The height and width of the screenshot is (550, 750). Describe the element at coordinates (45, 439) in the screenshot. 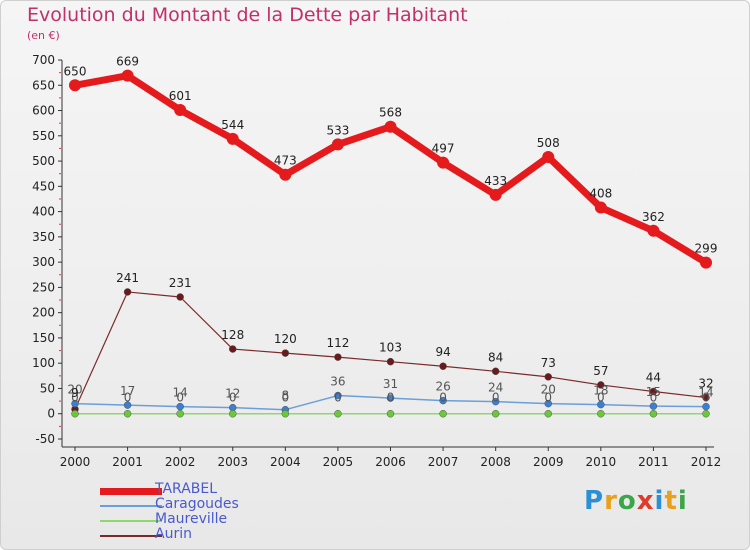

I see `y-tick-label: -50` at that location.